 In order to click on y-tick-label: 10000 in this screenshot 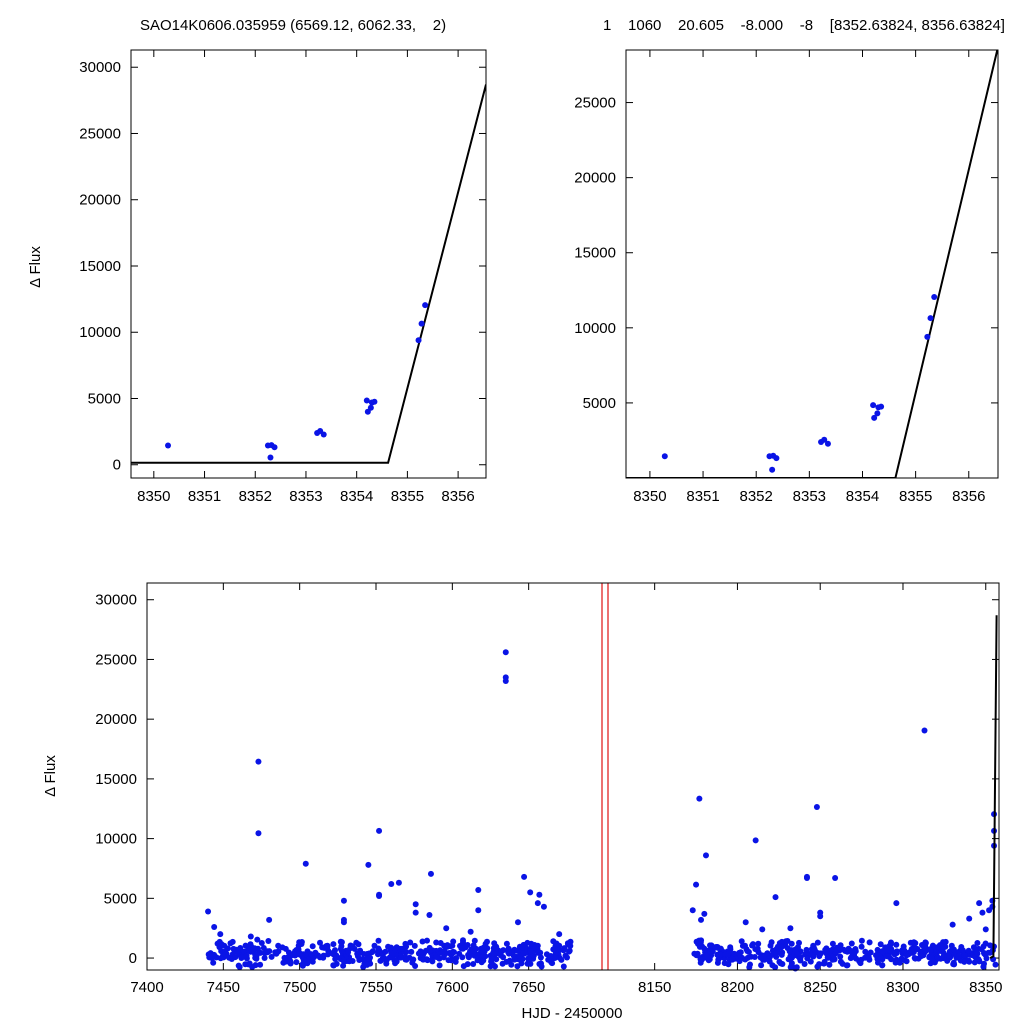, I will do `click(595, 328)`.